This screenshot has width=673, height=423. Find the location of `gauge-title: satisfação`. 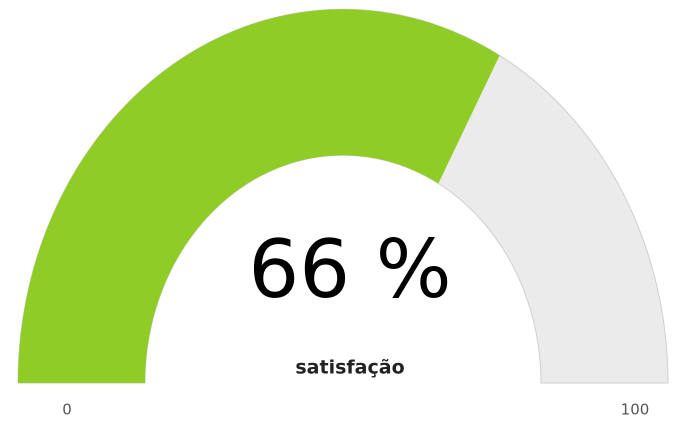

gauge-title: satisfação is located at coordinates (349, 368).